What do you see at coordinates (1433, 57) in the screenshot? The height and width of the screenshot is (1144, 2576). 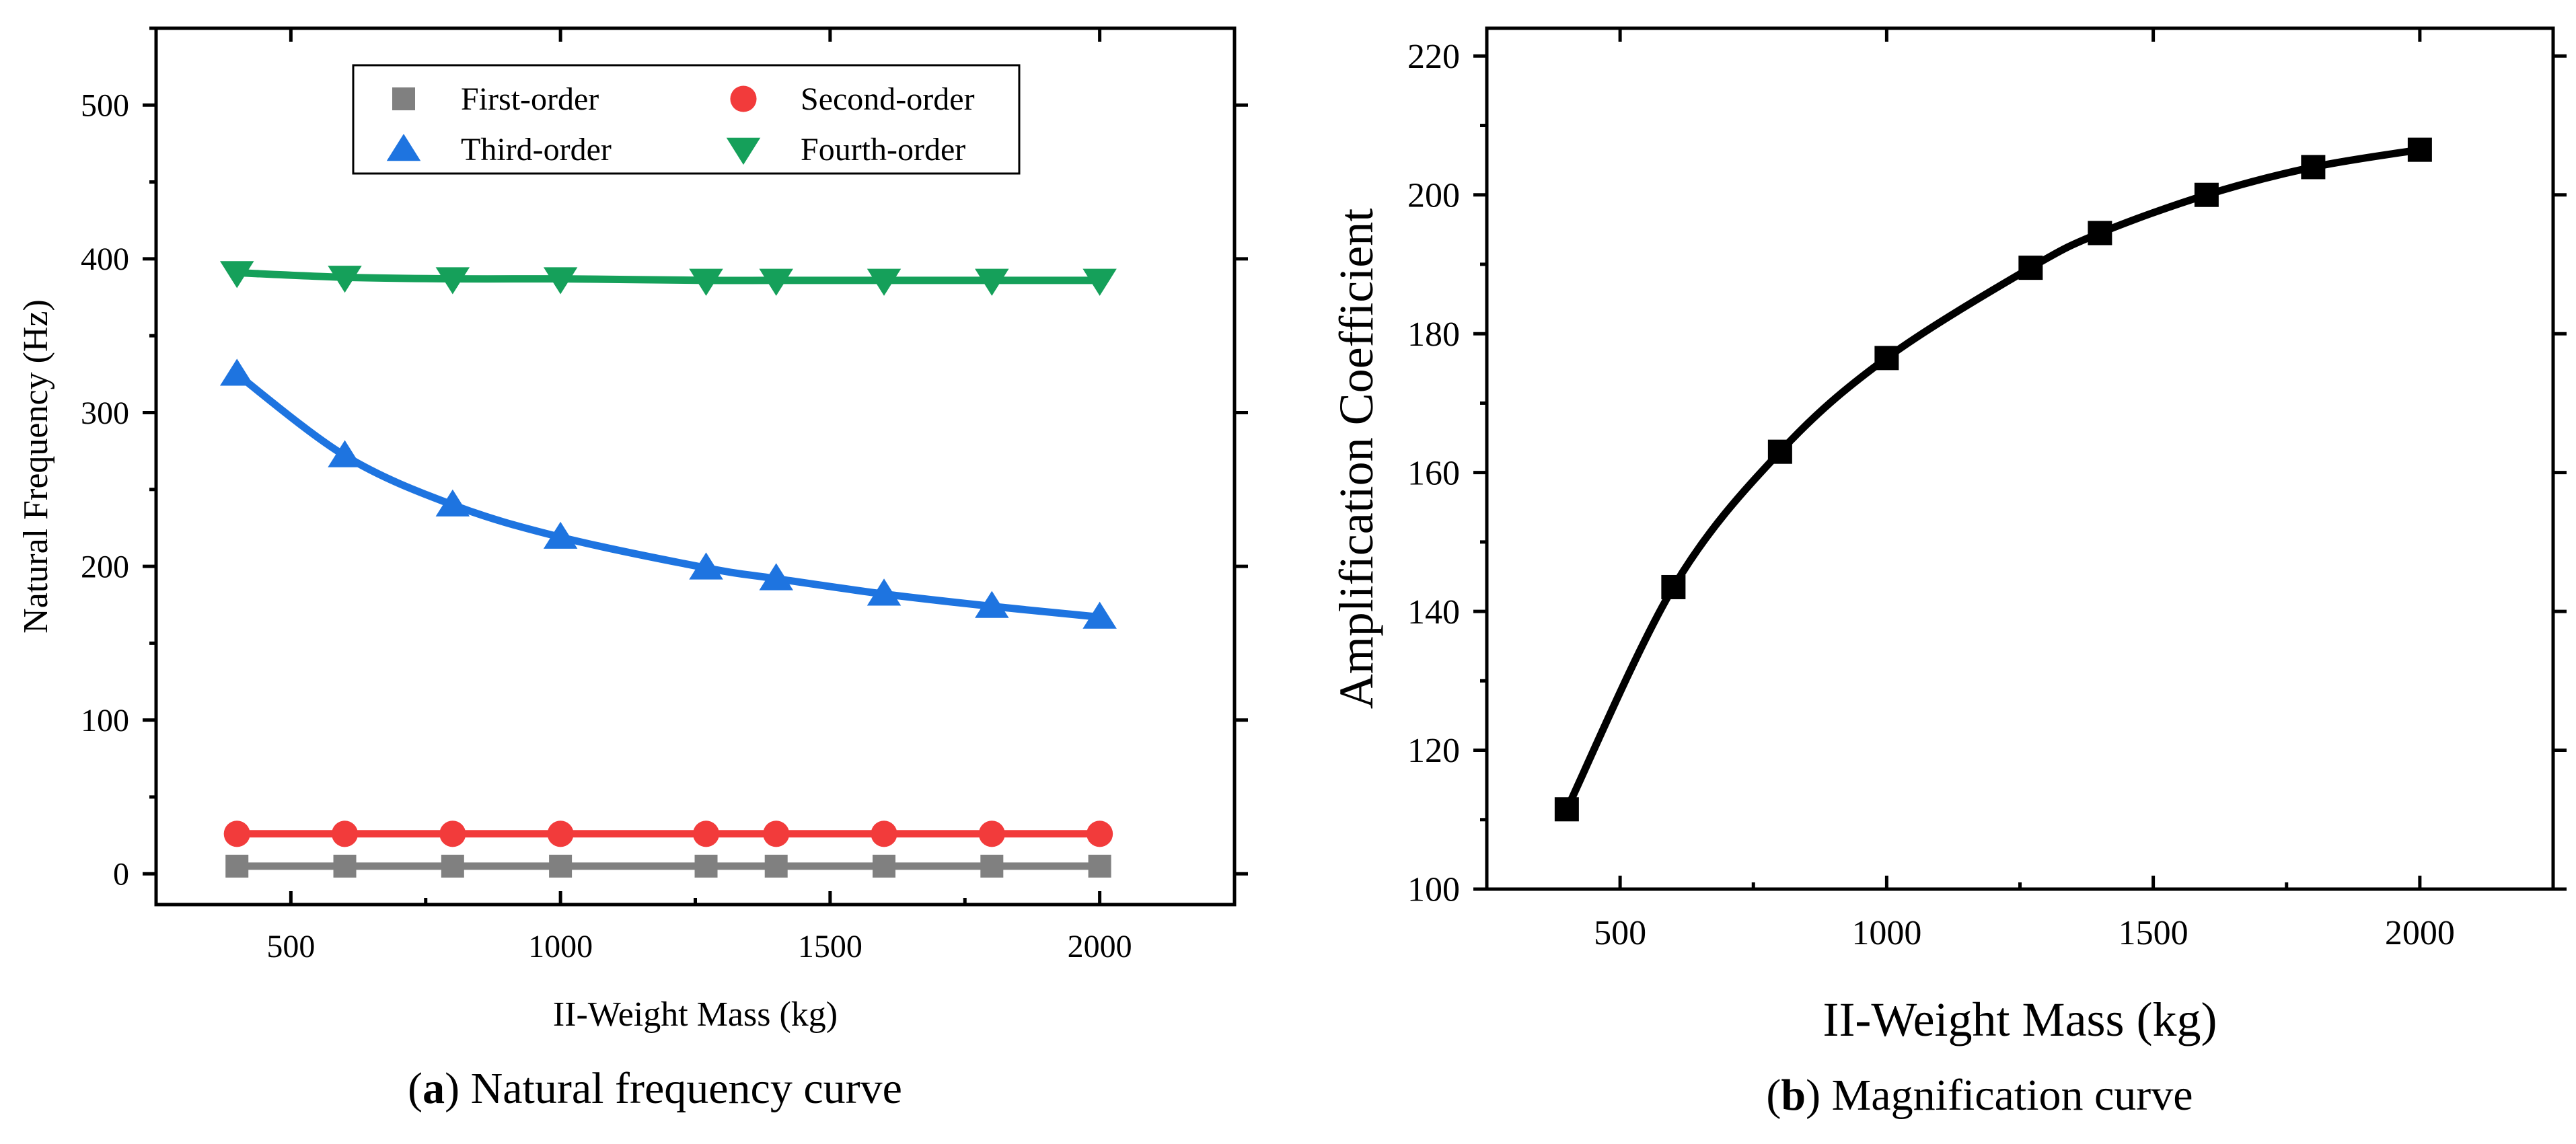 I see `y-tick-label: 220` at bounding box center [1433, 57].